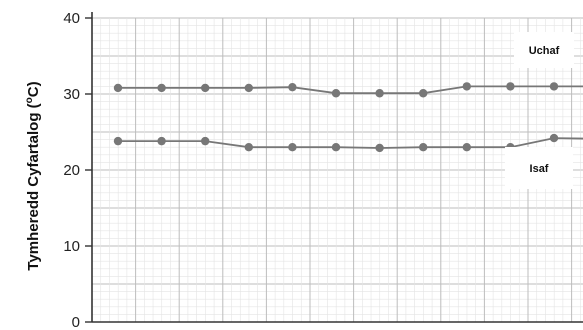  I want to click on y-tick-label: 0, so click(76, 322).